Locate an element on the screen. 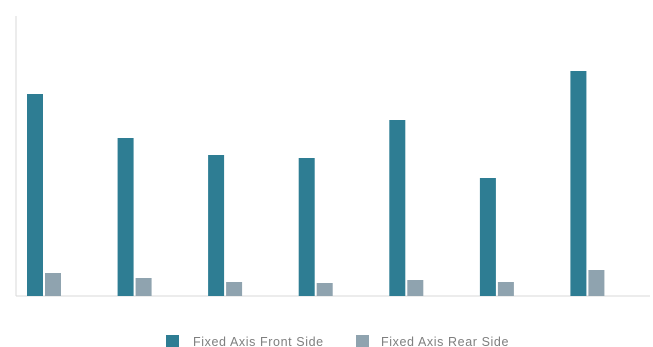 The width and height of the screenshot is (653, 347). legend-item-rear: Fixed Axis Rear Side is located at coordinates (432, 341).